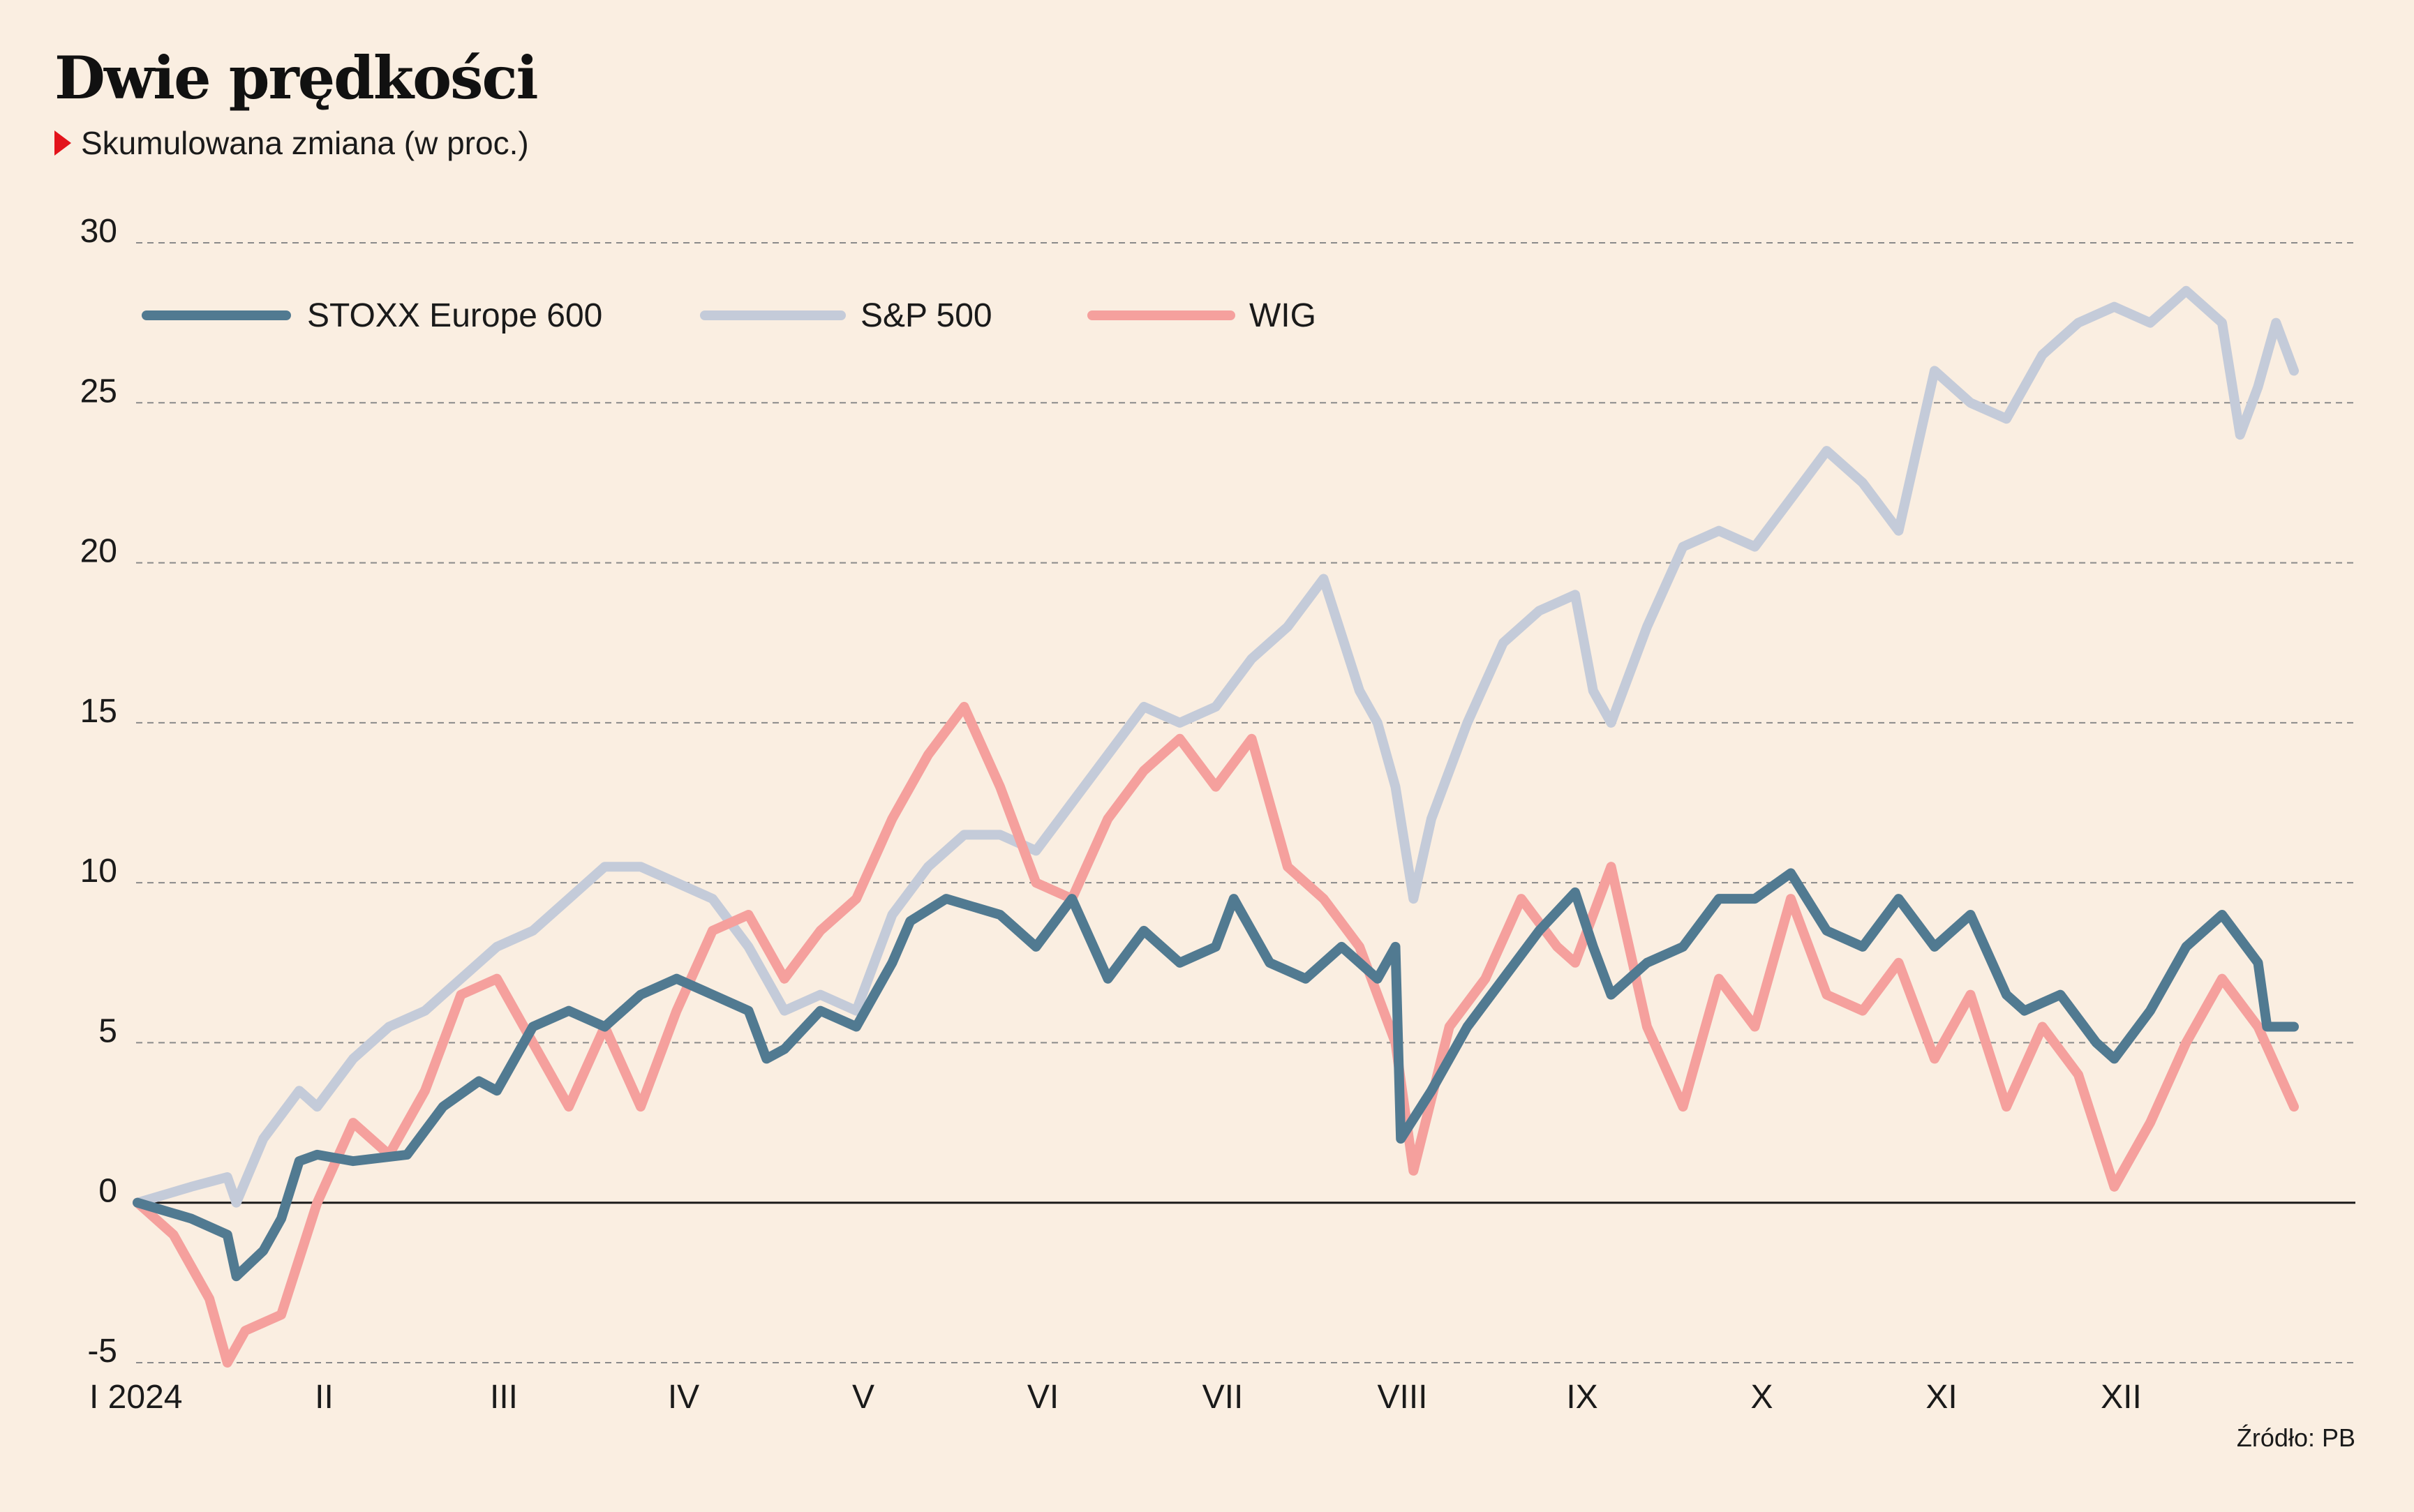 This screenshot has width=2414, height=1512. I want to click on y-tick-label: 20, so click(99, 551).